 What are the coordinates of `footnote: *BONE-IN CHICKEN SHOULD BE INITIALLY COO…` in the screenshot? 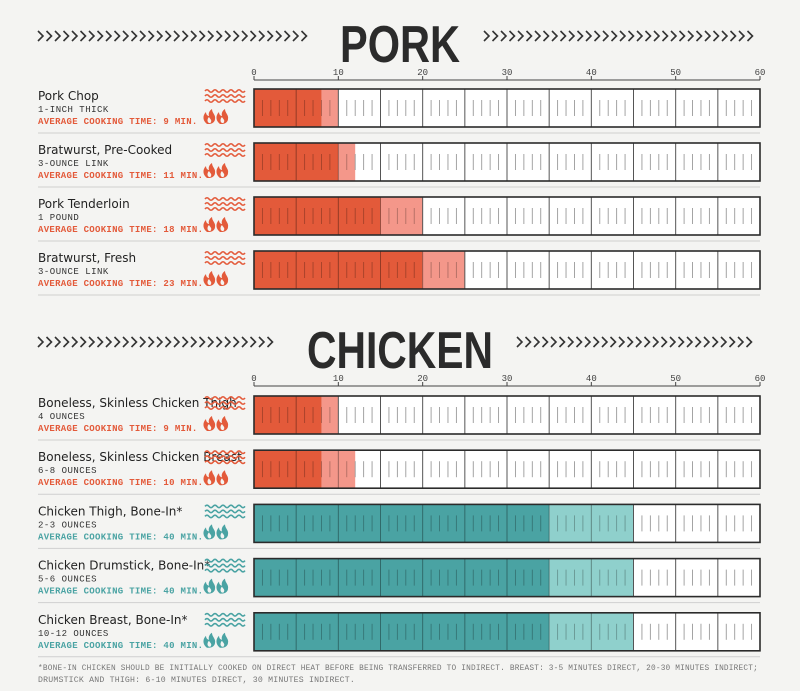 It's located at (398, 674).